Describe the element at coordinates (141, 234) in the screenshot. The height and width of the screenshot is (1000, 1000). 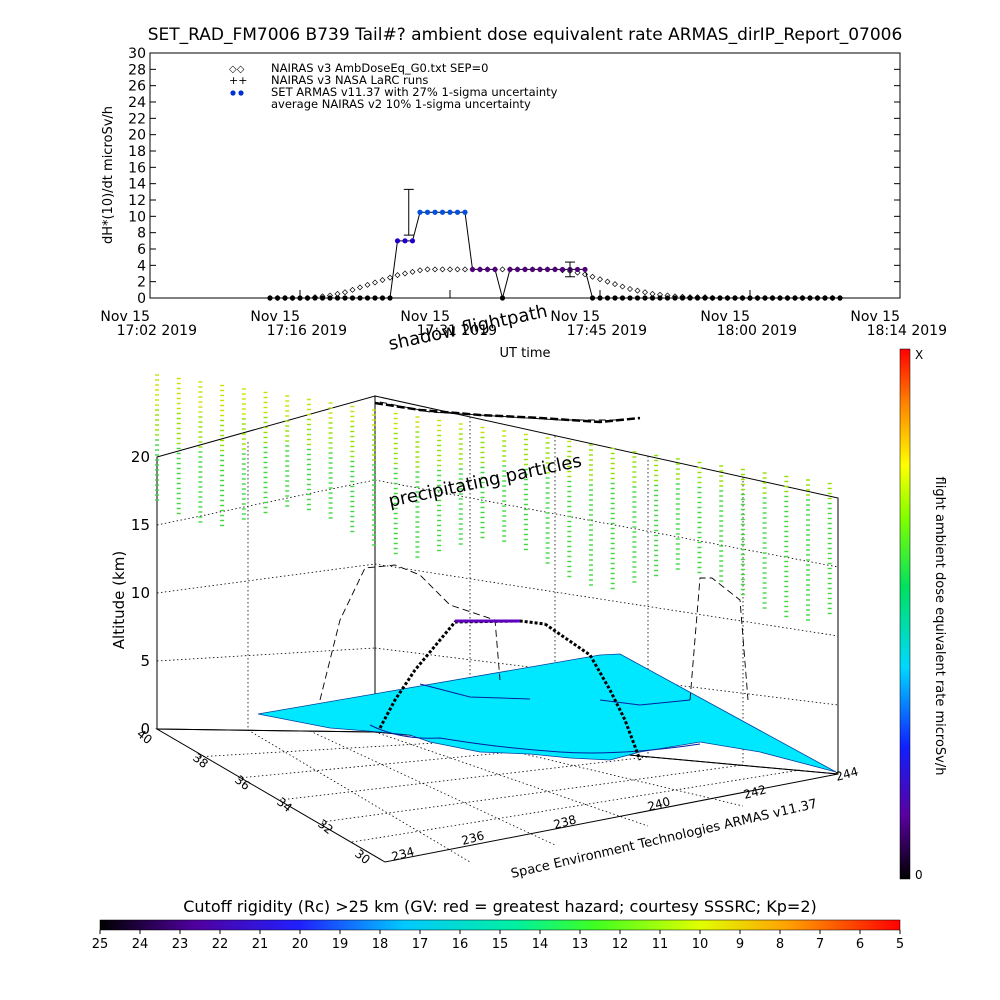
I see `y-tick-label: 8` at that location.